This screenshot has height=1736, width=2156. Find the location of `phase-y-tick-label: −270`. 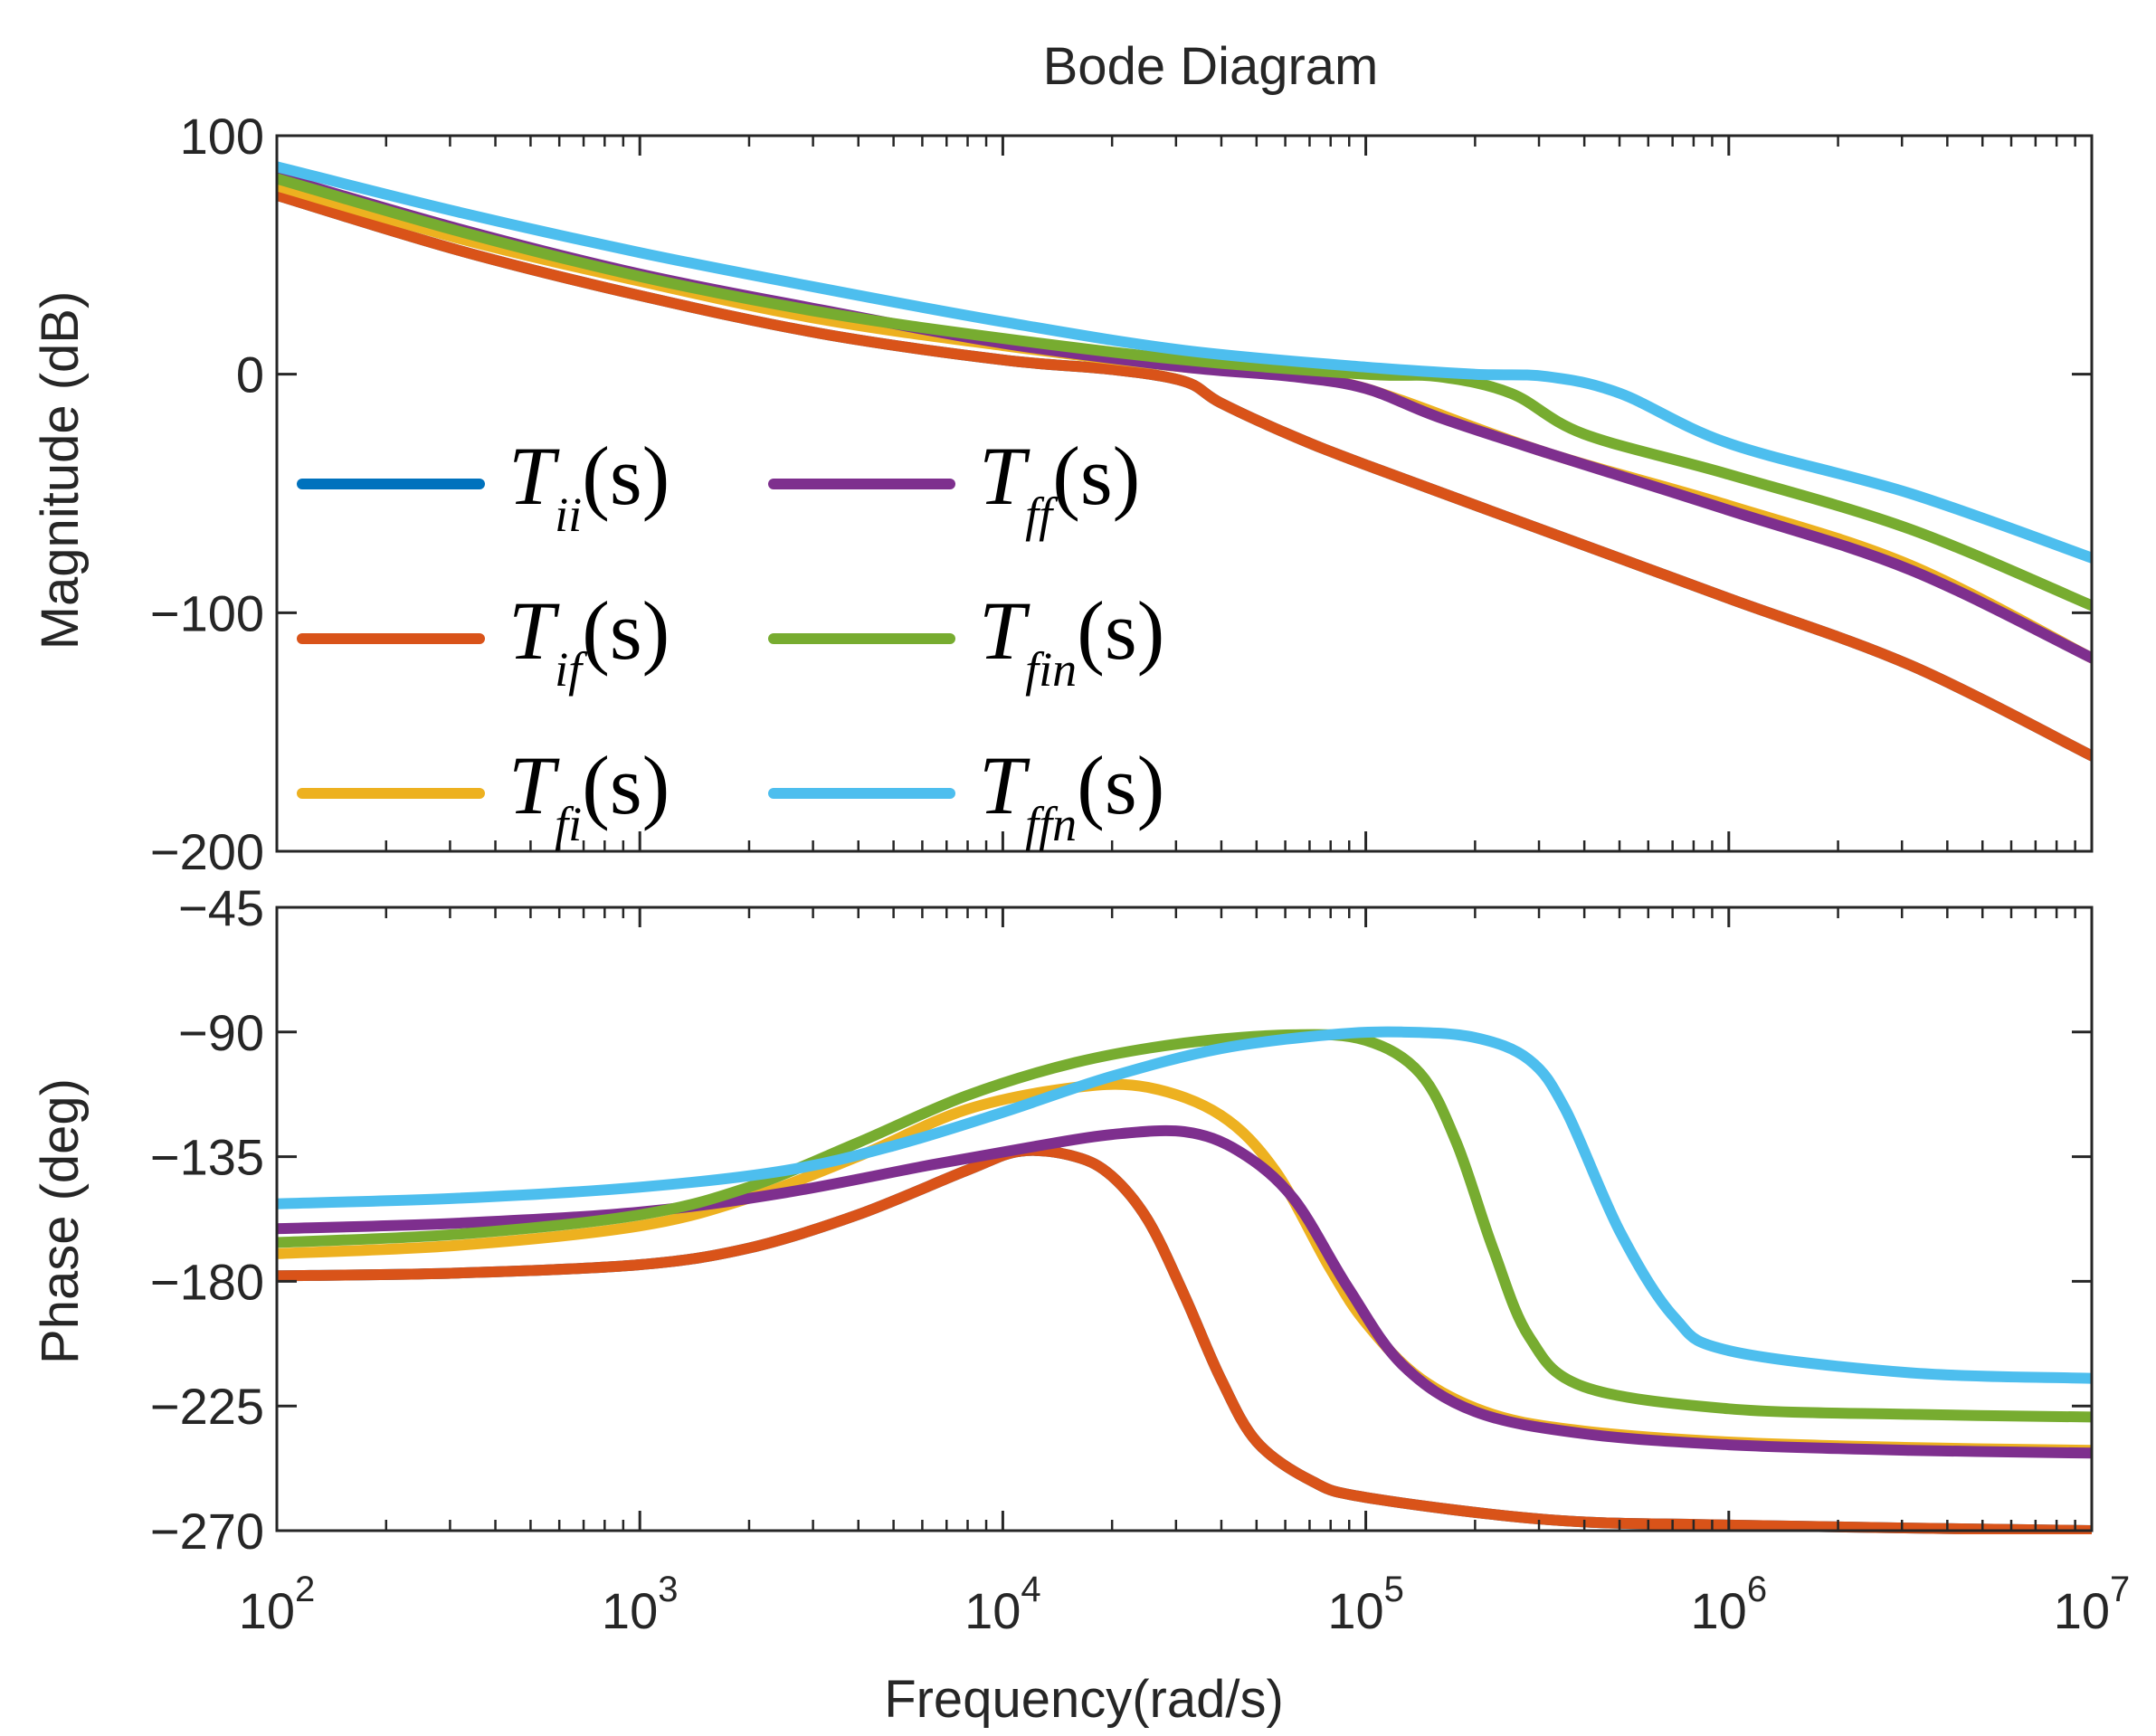

phase-y-tick-label: −270 is located at coordinates (207, 1531).